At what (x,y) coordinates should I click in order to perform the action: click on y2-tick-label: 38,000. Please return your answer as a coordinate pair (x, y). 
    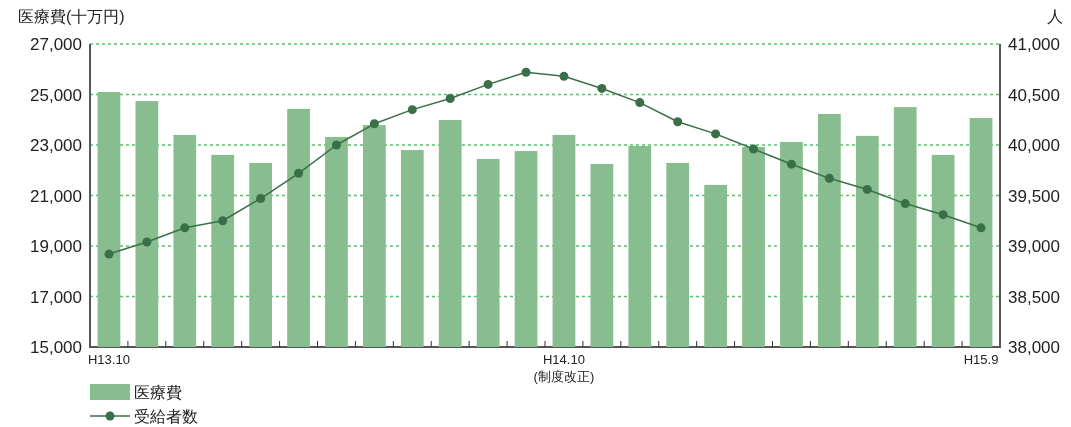
    Looking at the image, I should click on (1034, 347).